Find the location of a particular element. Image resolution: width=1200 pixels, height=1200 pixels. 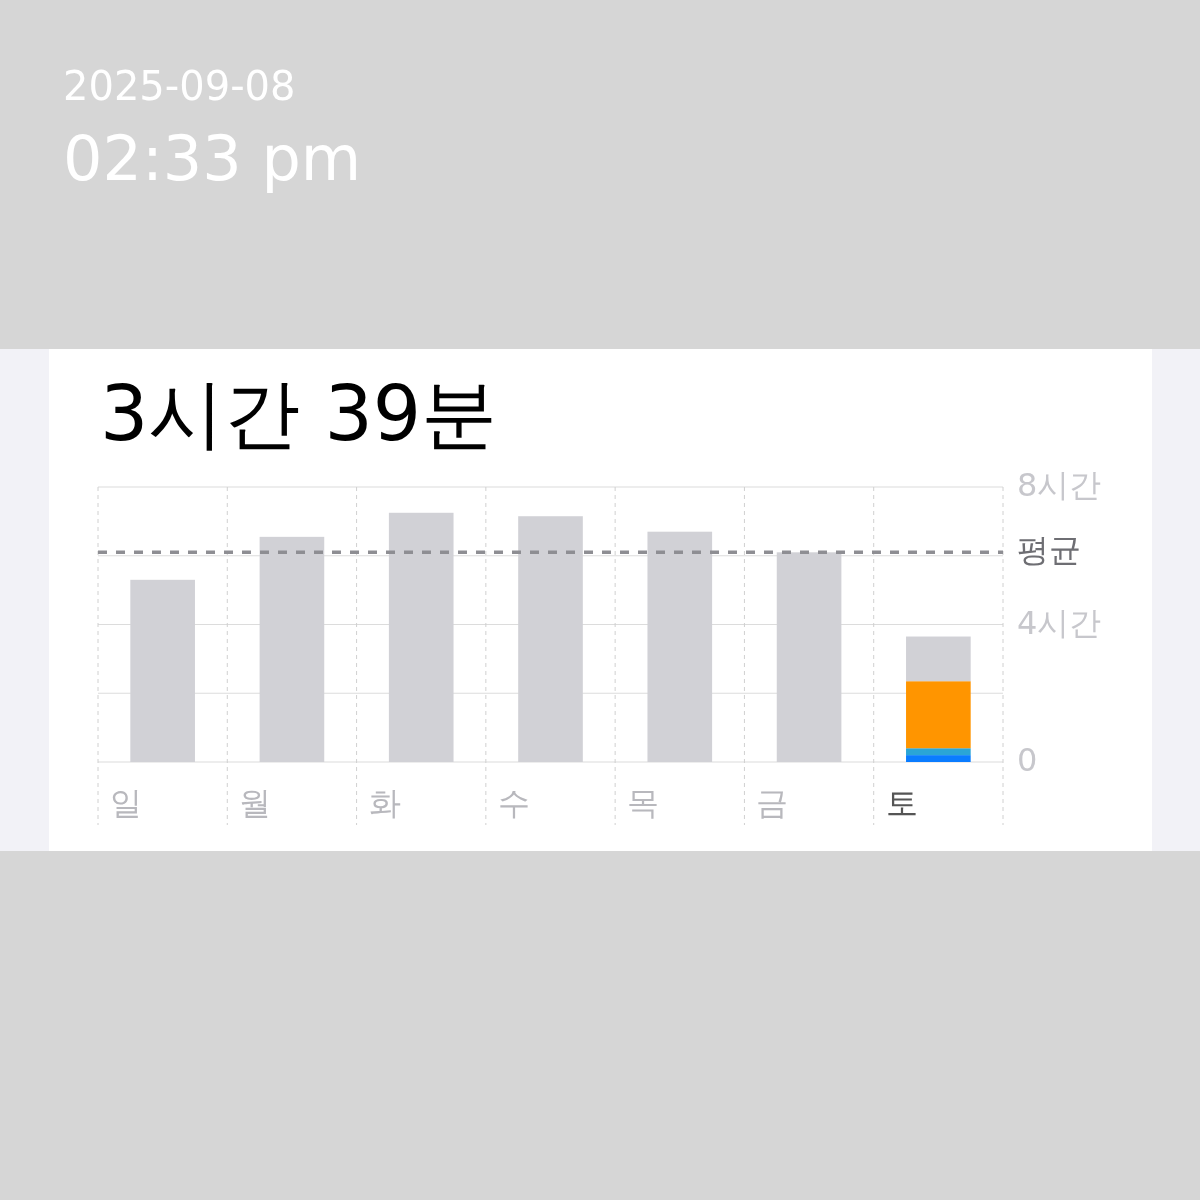

y-tick-label: 0 is located at coordinates (1027, 760).